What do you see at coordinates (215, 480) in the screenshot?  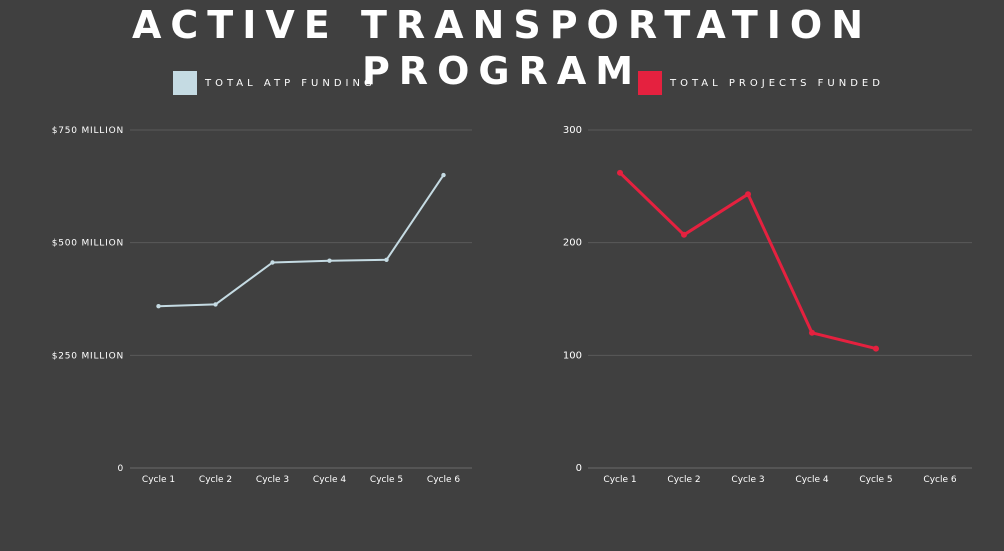 I see `x-tick-label-0-1: Cycle 2` at bounding box center [215, 480].